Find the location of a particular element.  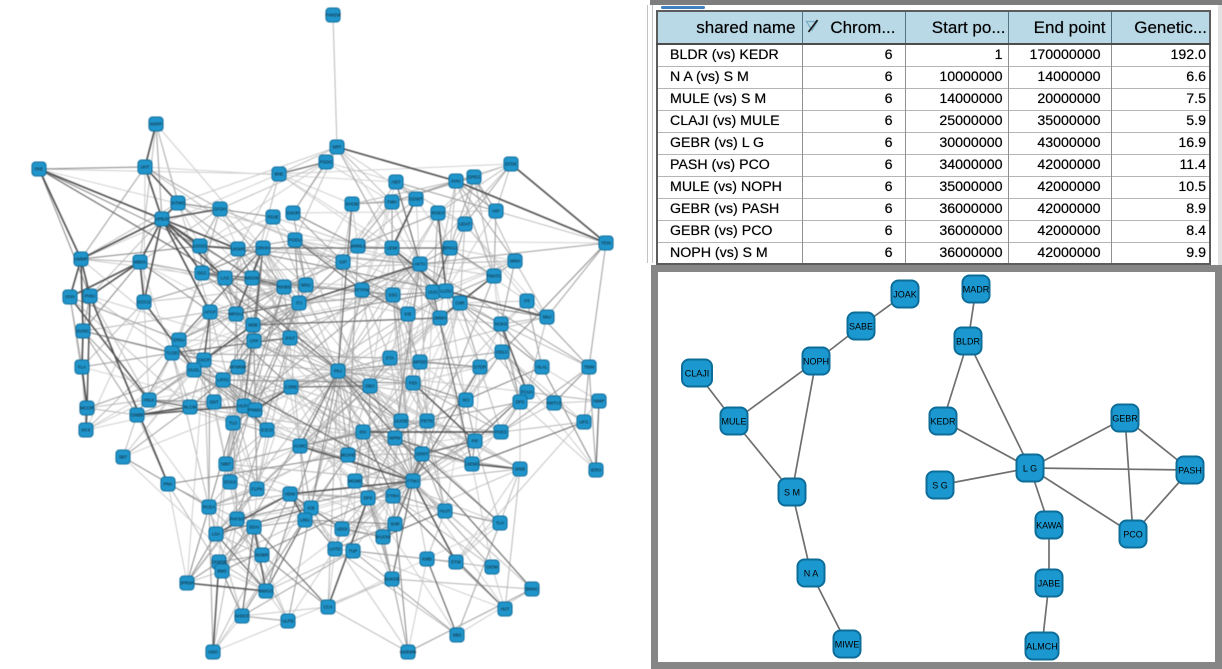

svg-text: GWJR is located at coordinates (293, 213).